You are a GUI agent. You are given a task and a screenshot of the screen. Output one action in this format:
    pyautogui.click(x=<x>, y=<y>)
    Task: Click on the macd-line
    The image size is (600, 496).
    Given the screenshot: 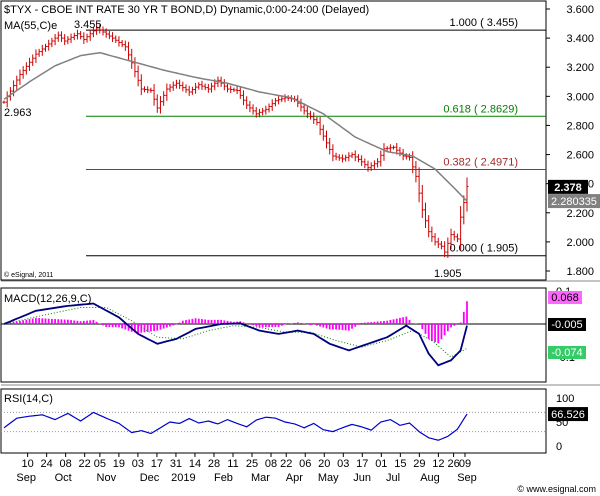 What is the action you would take?
    pyautogui.click(x=235, y=334)
    